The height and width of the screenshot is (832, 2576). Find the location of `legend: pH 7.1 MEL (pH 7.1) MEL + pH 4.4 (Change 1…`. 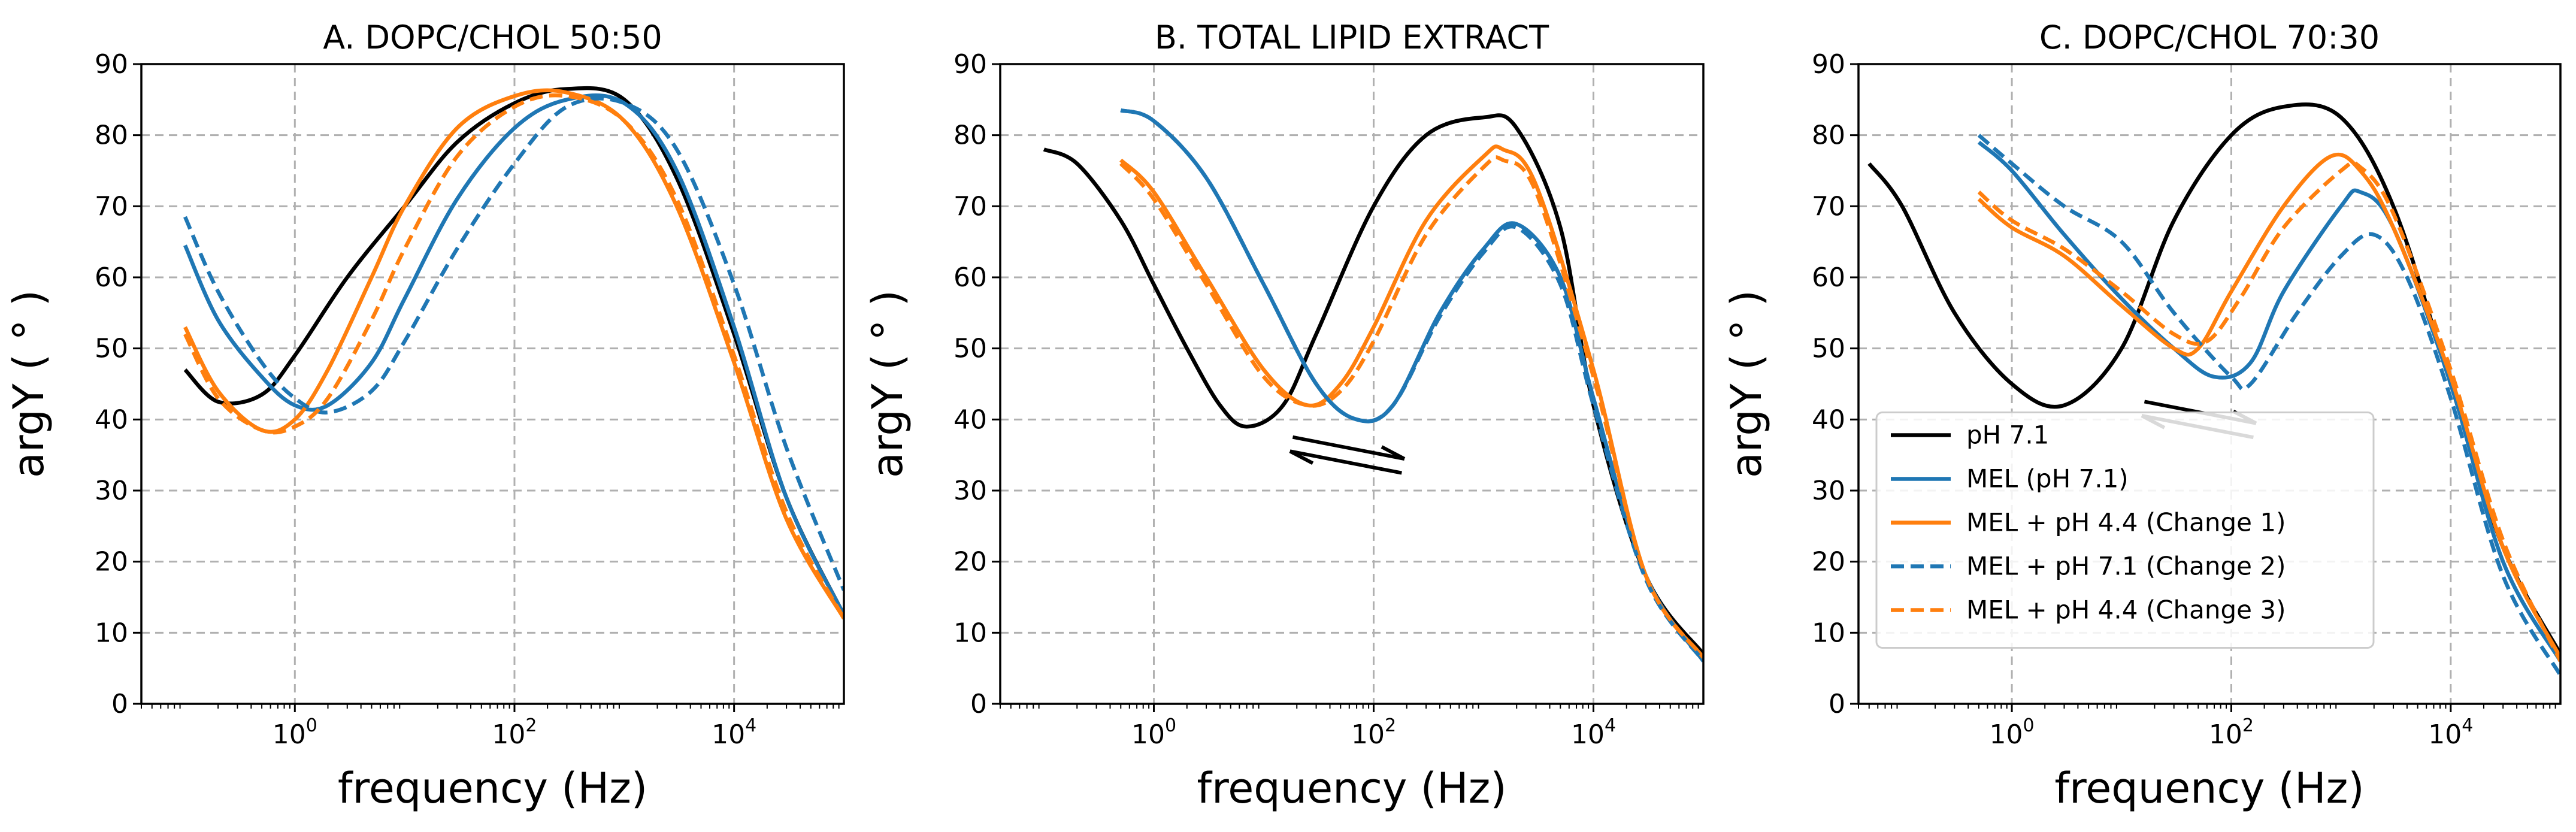

legend: pH 7.1 MEL (pH 7.1) MEL + pH 4.4 (Change 1… is located at coordinates (2125, 530).